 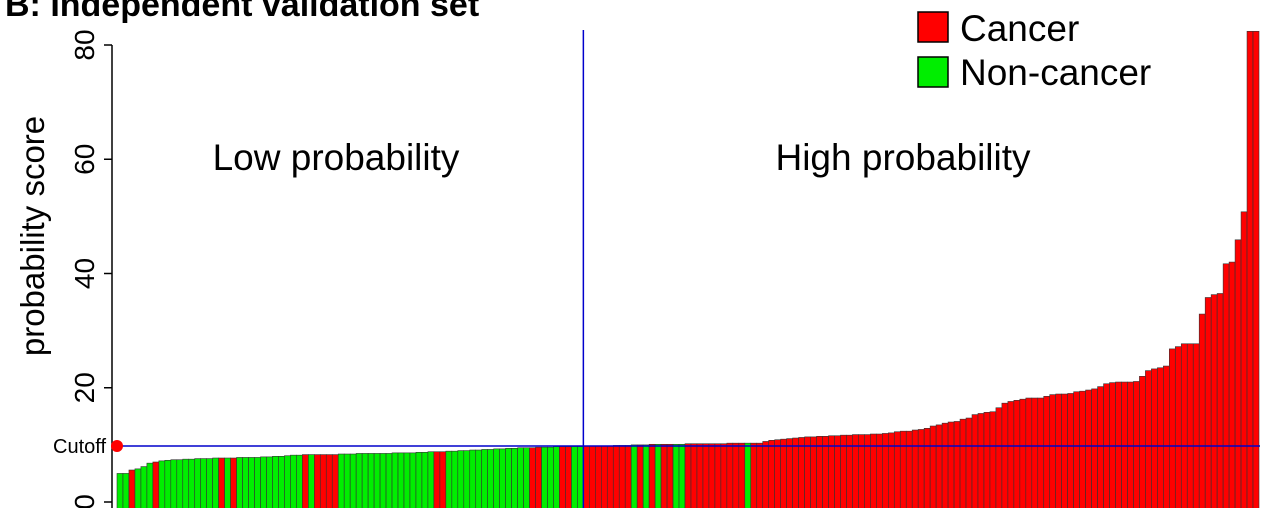 I want to click on y-axis-label: probability score, so click(x=32, y=236).